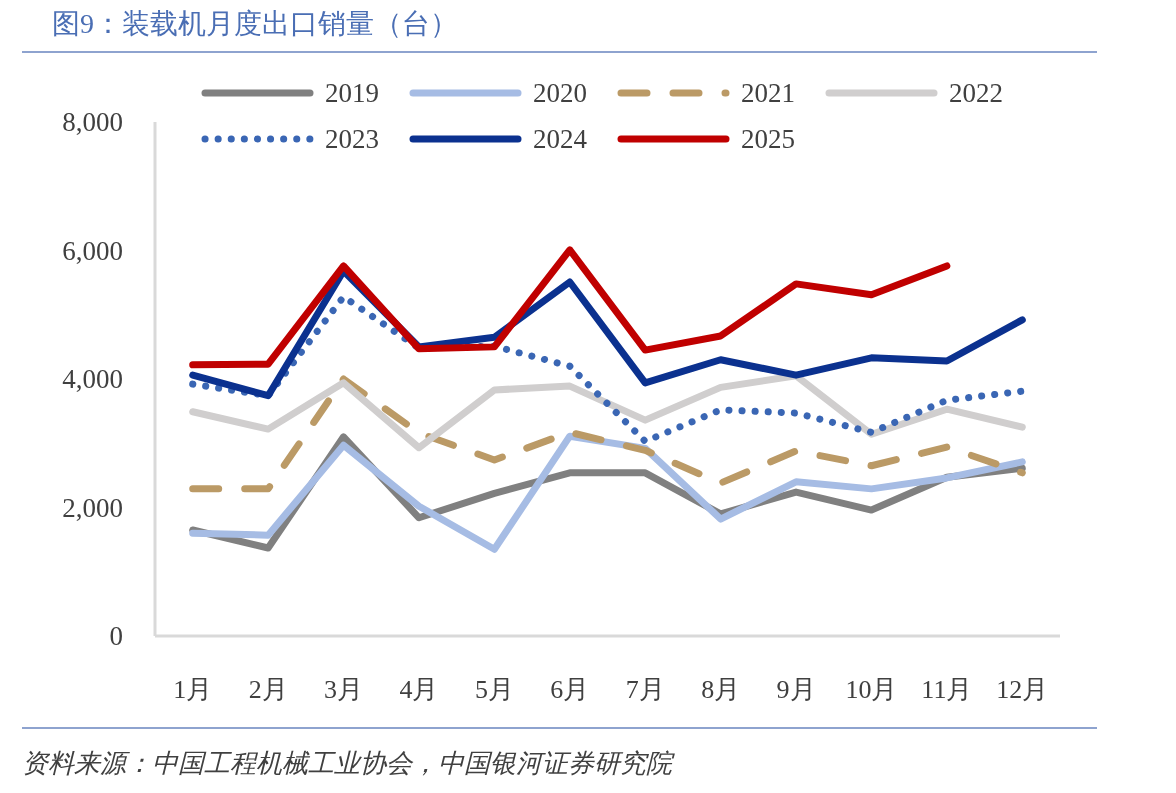 The height and width of the screenshot is (793, 1176). Describe the element at coordinates (116, 636) in the screenshot. I see `y-tick-label: 0` at that location.